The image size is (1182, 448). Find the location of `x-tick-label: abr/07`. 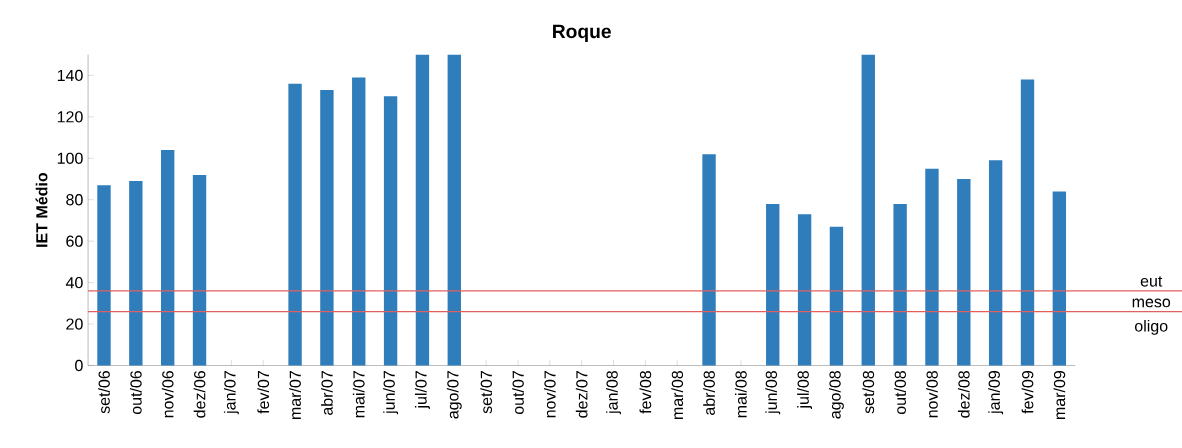

x-tick-label: abr/07 is located at coordinates (327, 392).